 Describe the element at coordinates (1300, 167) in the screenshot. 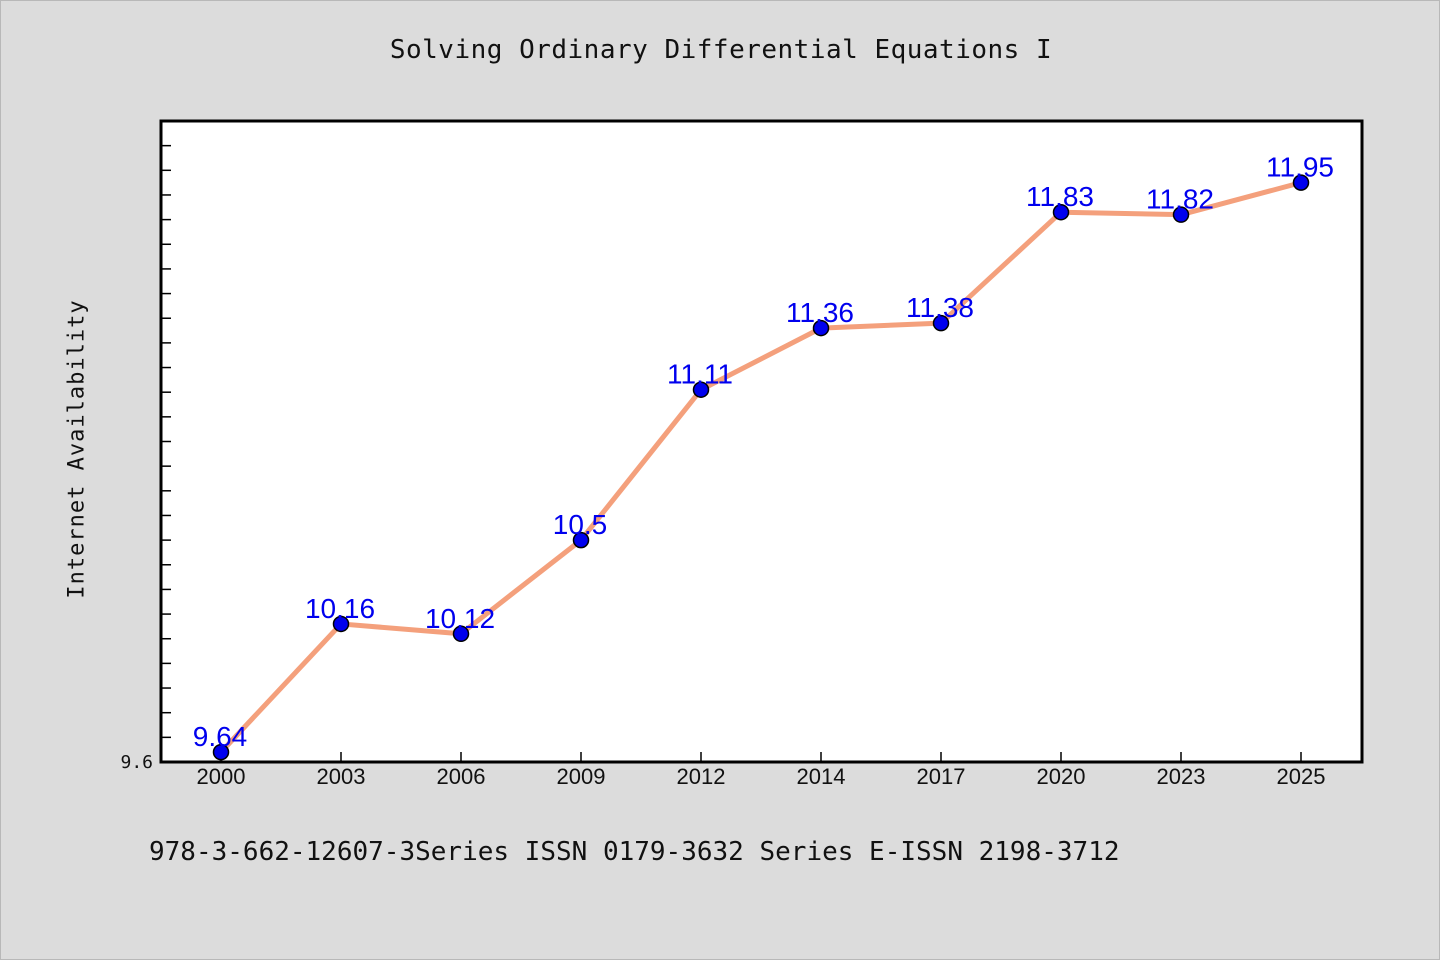

I see `data-label: 11.95` at that location.